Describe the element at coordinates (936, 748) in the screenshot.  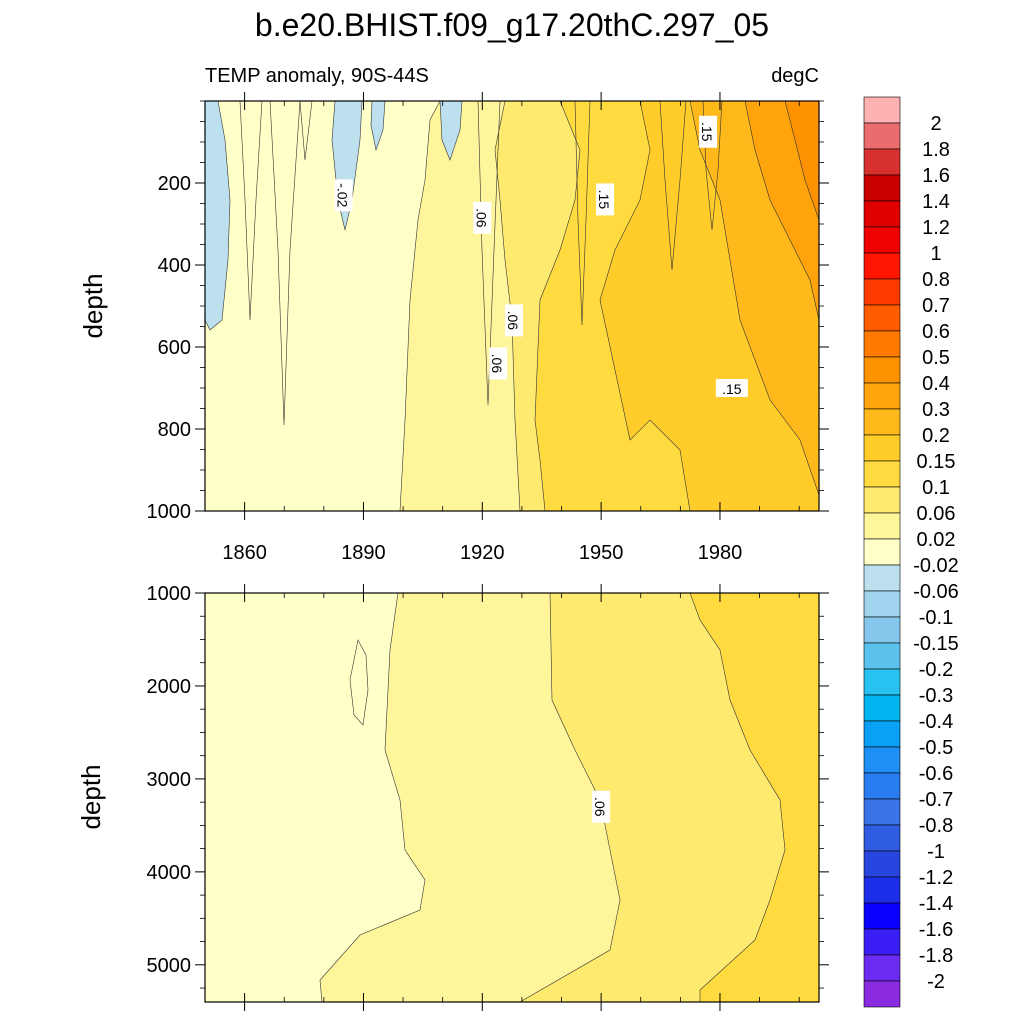
I see `colorbar-label: -0.5` at that location.